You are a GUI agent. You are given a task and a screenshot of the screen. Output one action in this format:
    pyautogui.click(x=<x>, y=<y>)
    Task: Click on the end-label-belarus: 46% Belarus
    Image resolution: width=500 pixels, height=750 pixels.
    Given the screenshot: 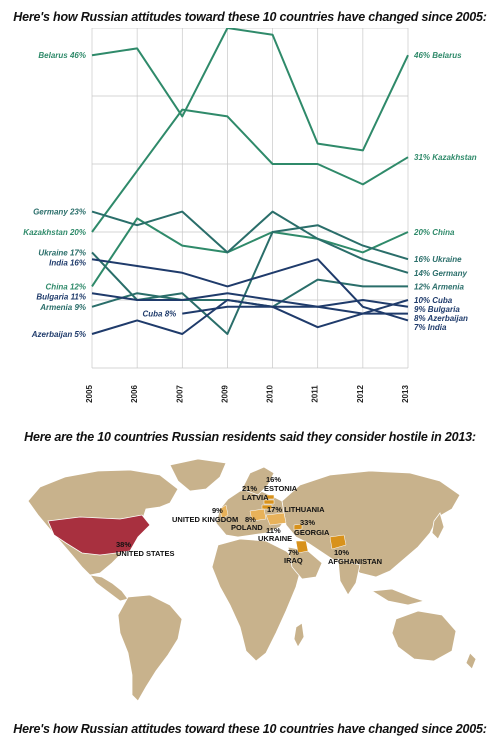 What is the action you would take?
    pyautogui.click(x=437, y=55)
    